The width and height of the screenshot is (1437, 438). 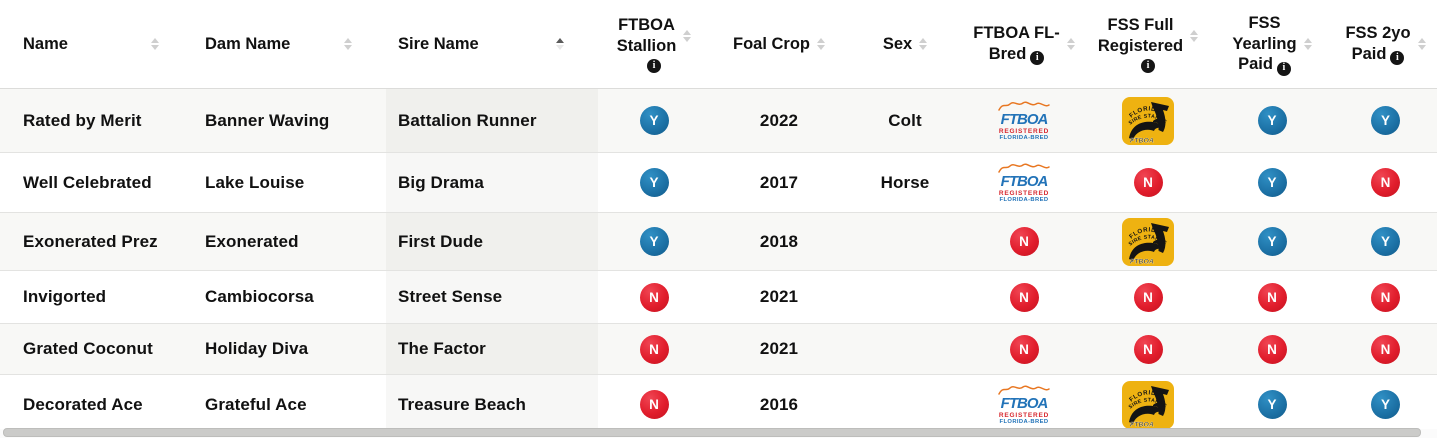 What do you see at coordinates (1024, 106) in the screenshot?
I see `ftboa-horses-lineart-icon` at bounding box center [1024, 106].